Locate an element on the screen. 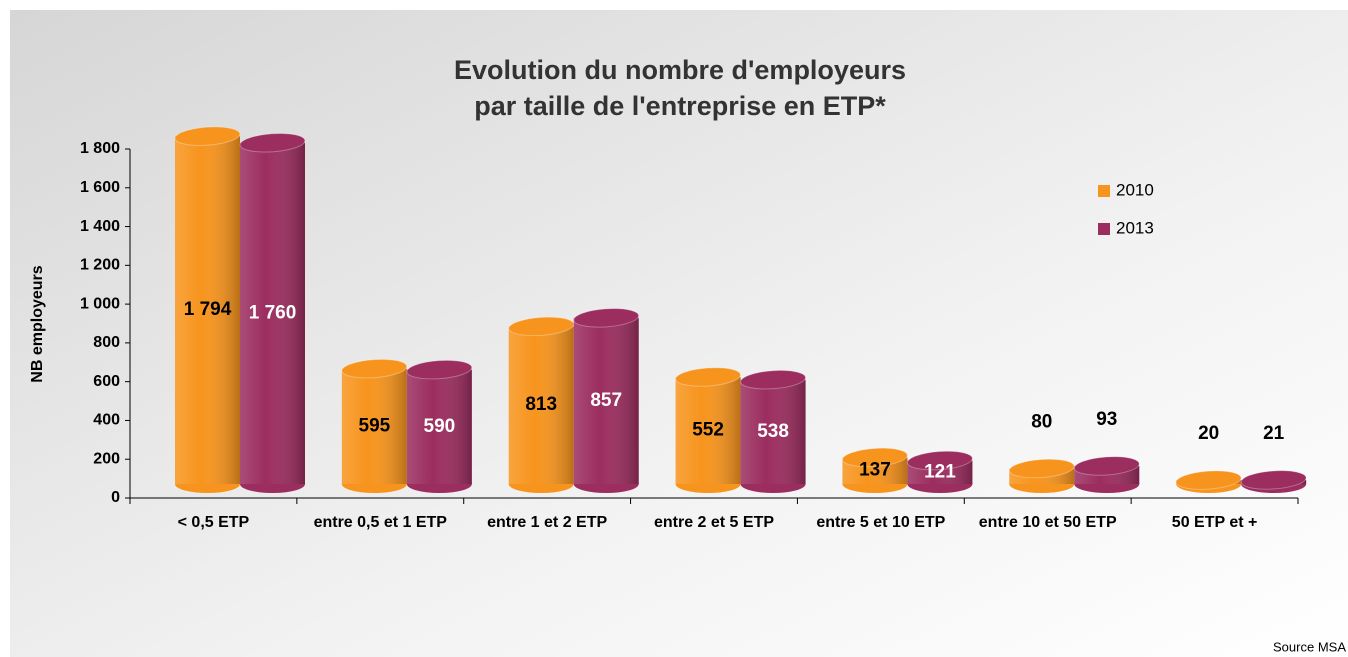 This screenshot has width=1348, height=657. data-label: 595 is located at coordinates (375, 425).